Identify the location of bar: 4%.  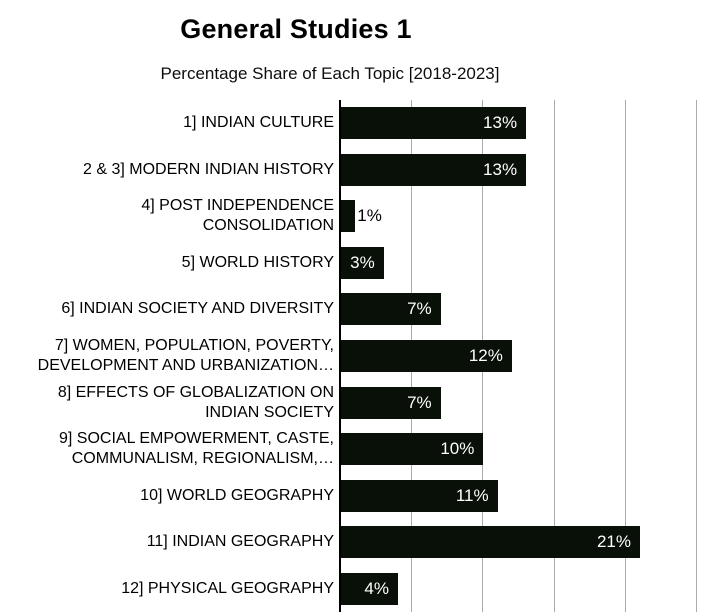
(369, 588).